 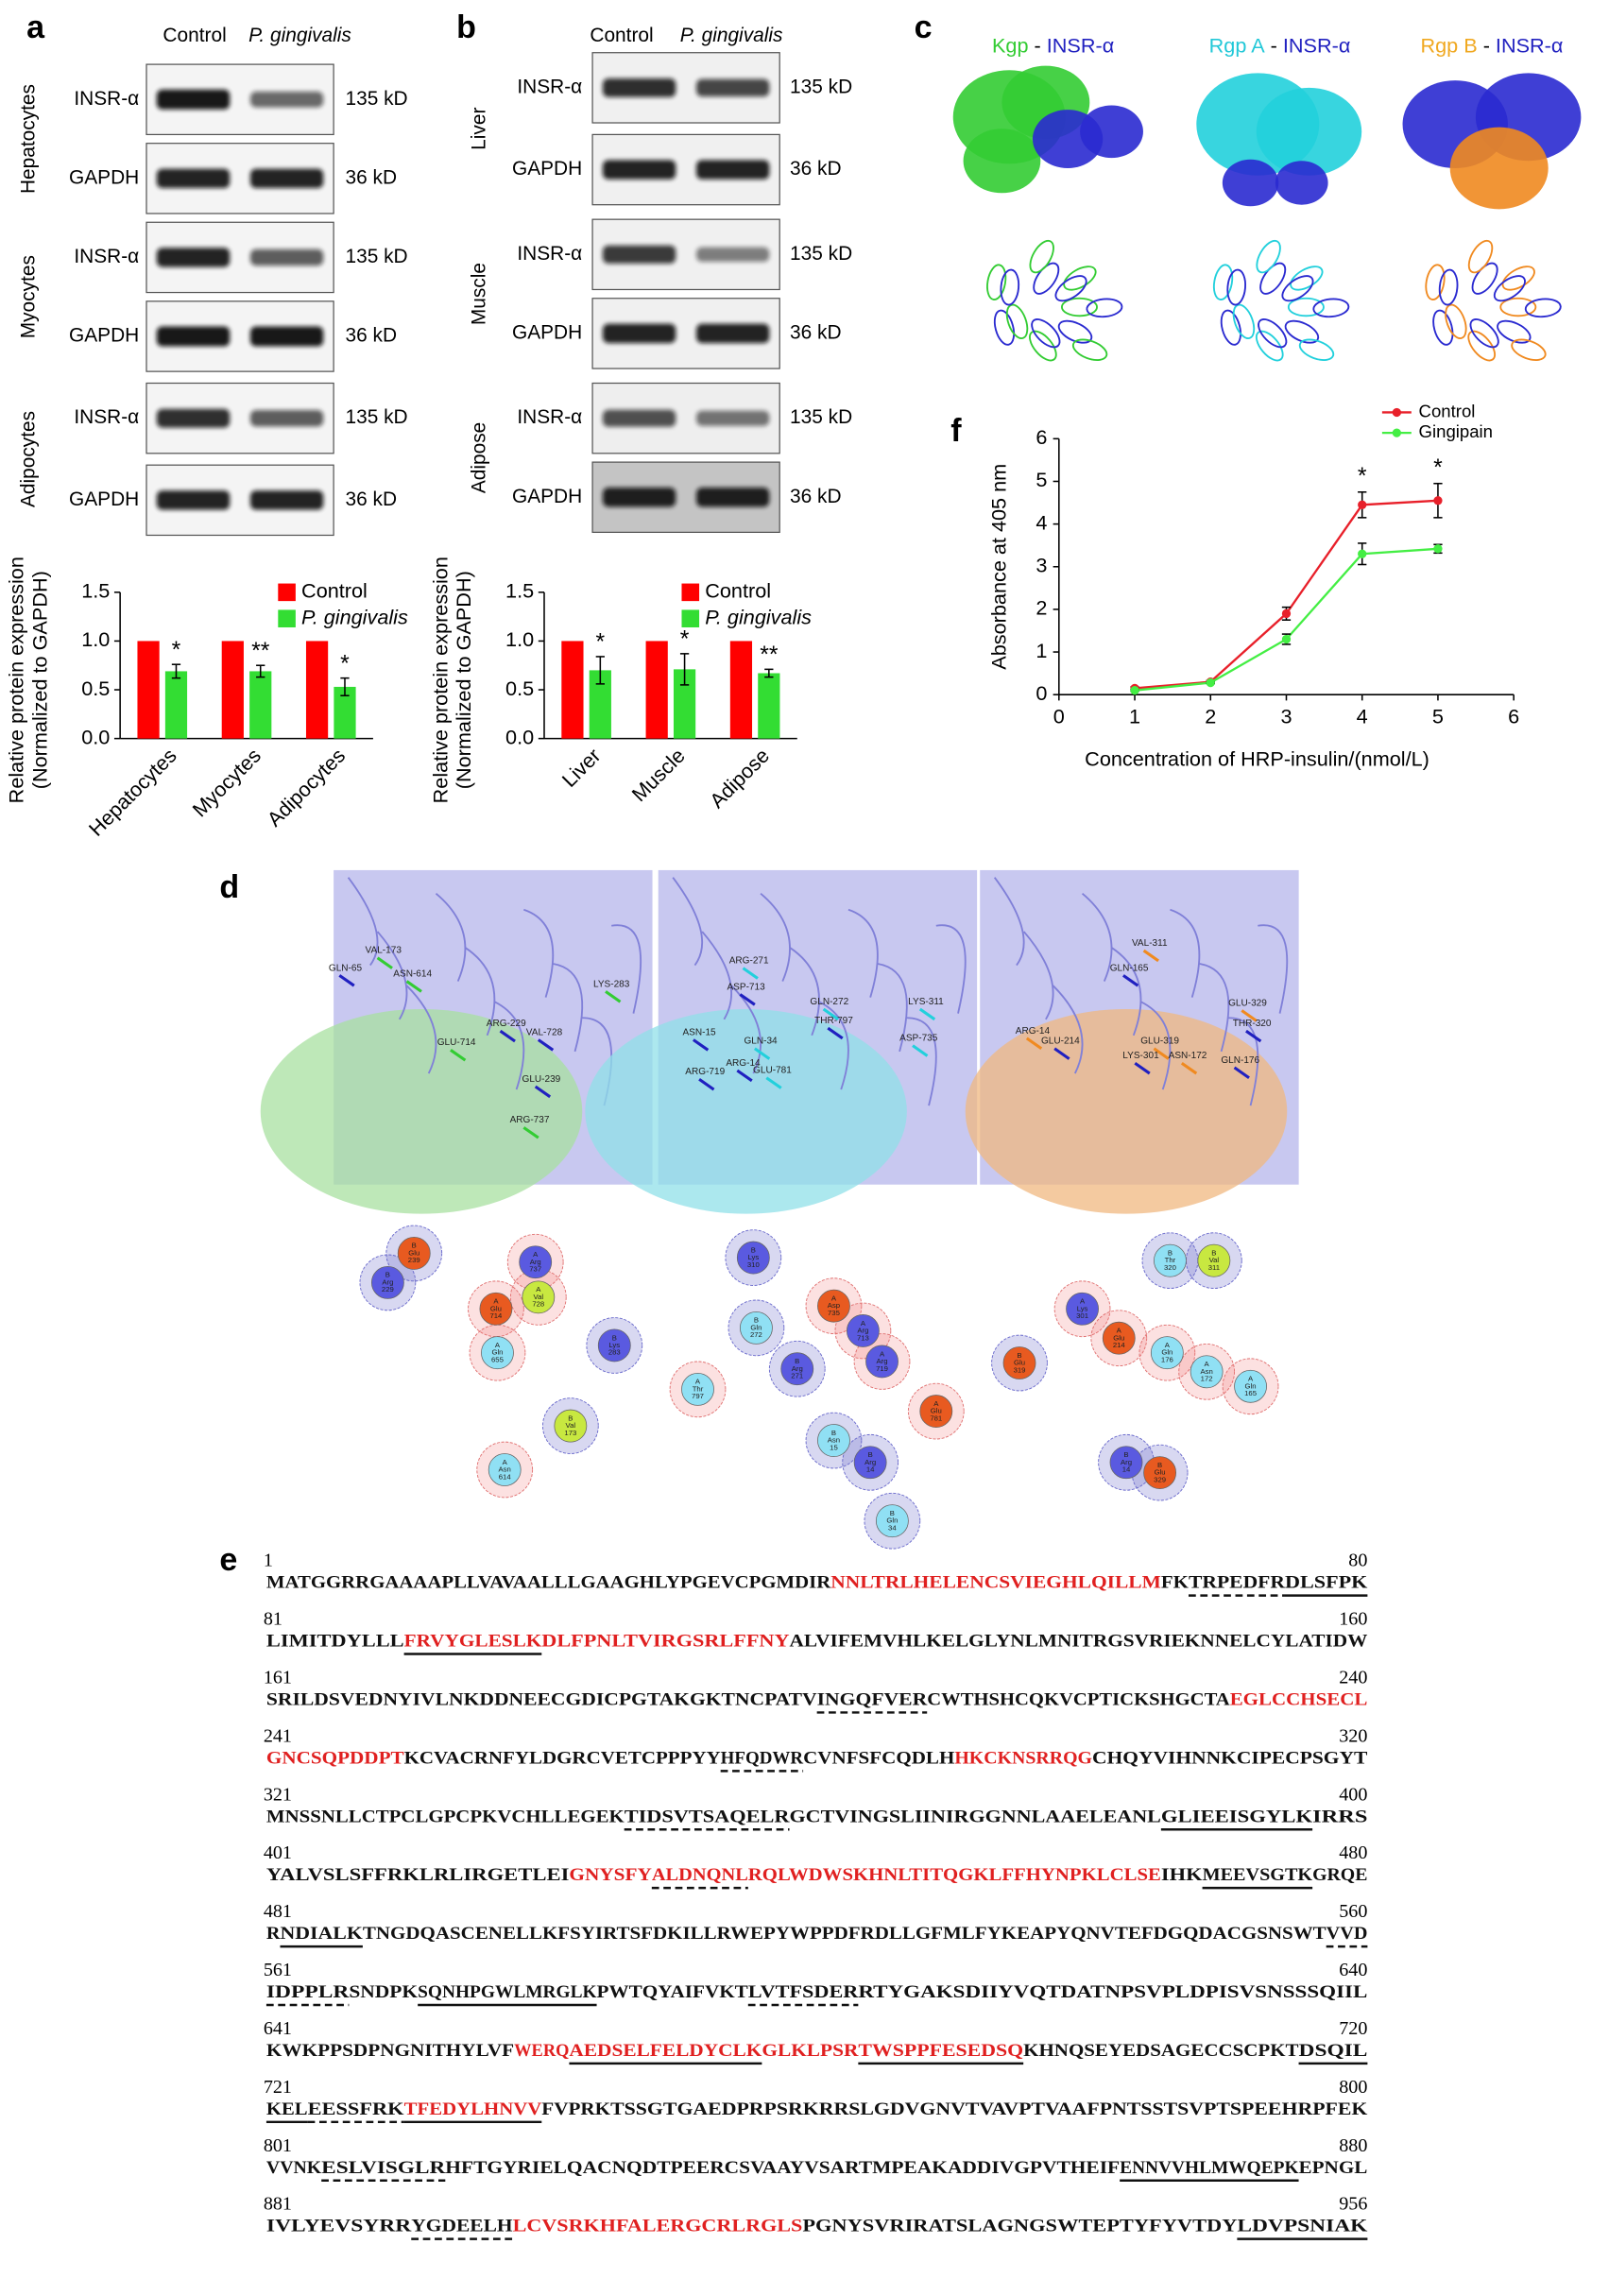 I want to click on sequence-segment: KHNQSEYEDSAGECCSCPKT, so click(x=1160, y=2051).